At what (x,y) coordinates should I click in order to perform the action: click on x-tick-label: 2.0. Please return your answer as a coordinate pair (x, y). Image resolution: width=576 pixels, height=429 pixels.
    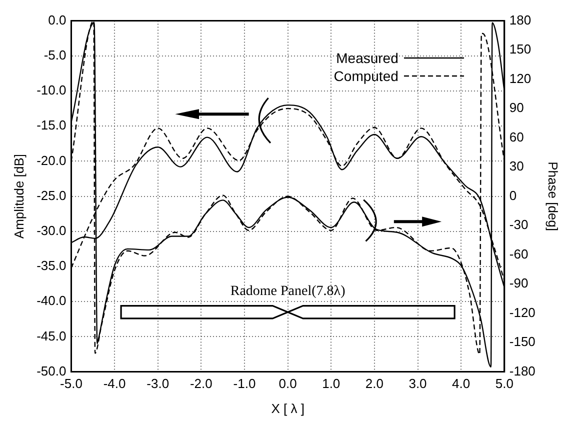
    Looking at the image, I should click on (374, 384).